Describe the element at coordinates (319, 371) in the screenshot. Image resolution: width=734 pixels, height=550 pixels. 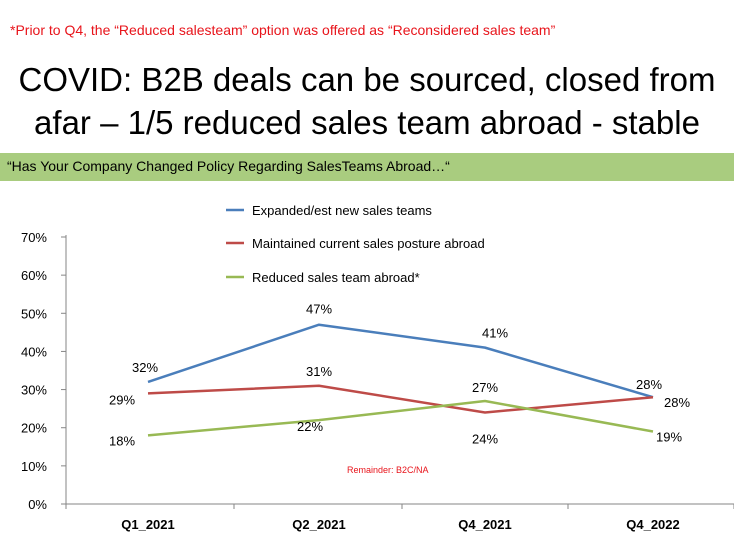
I see `data-label: 31%` at that location.